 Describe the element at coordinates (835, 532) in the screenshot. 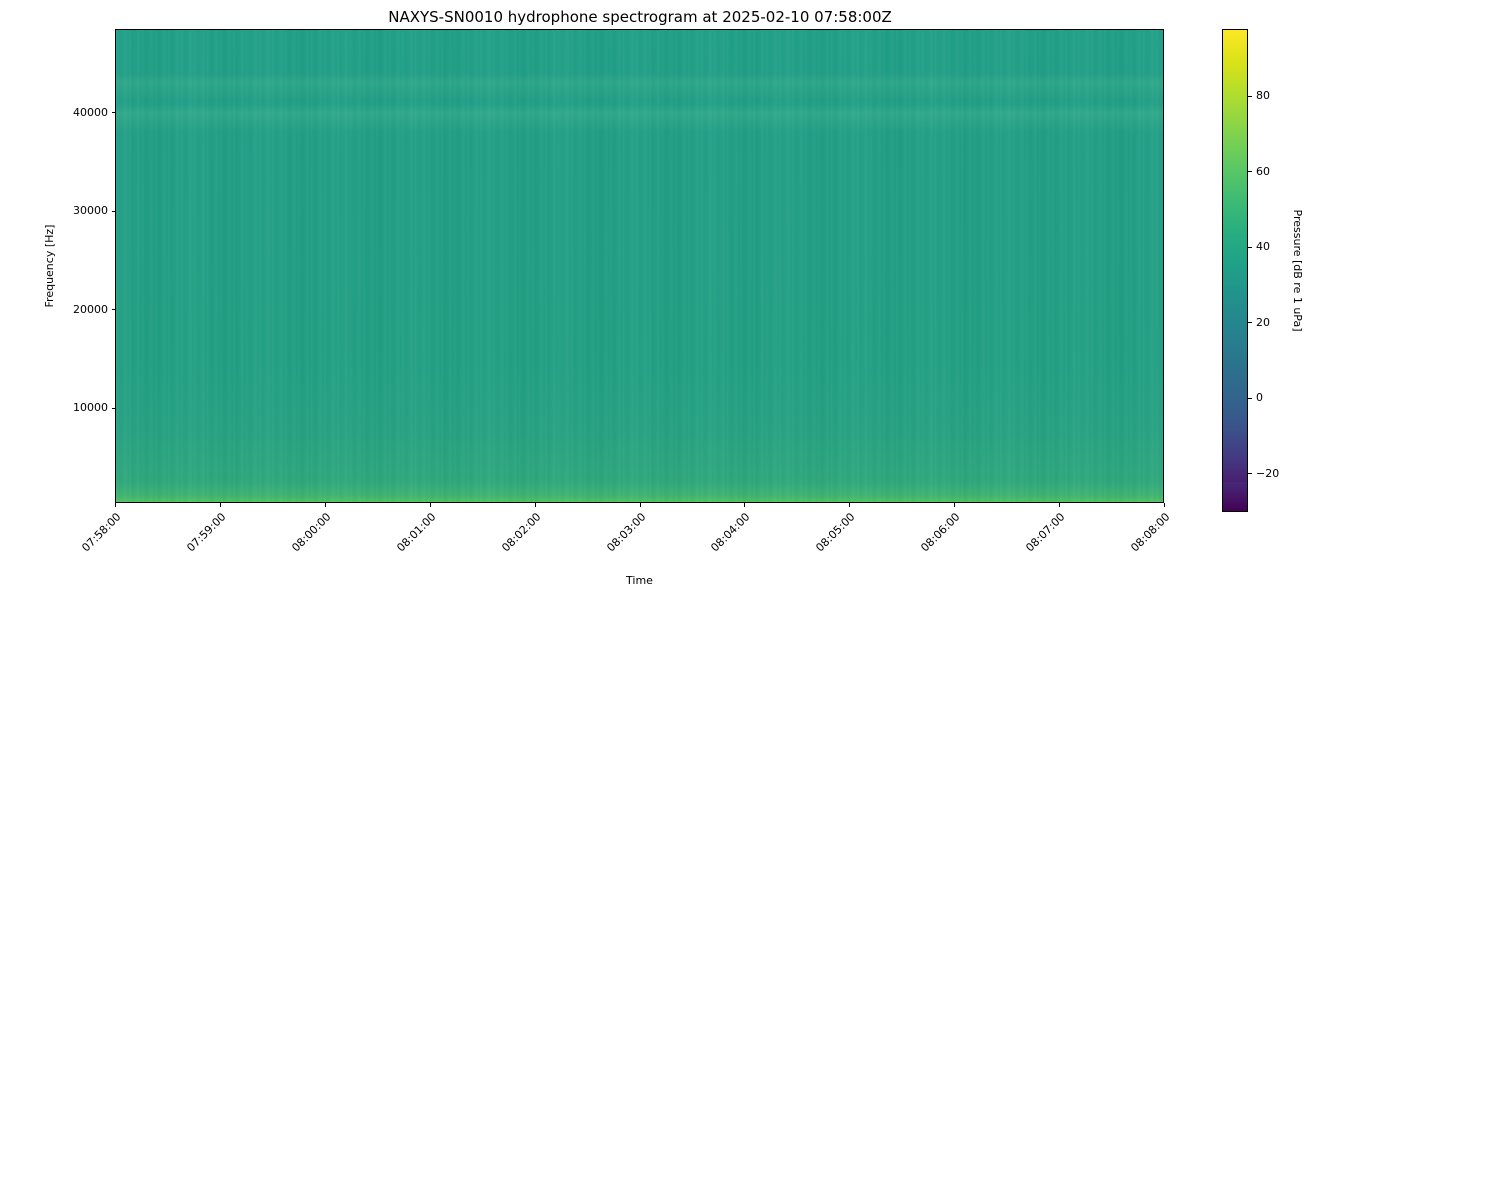

I see `xtick-label-7: 08:05:00` at that location.